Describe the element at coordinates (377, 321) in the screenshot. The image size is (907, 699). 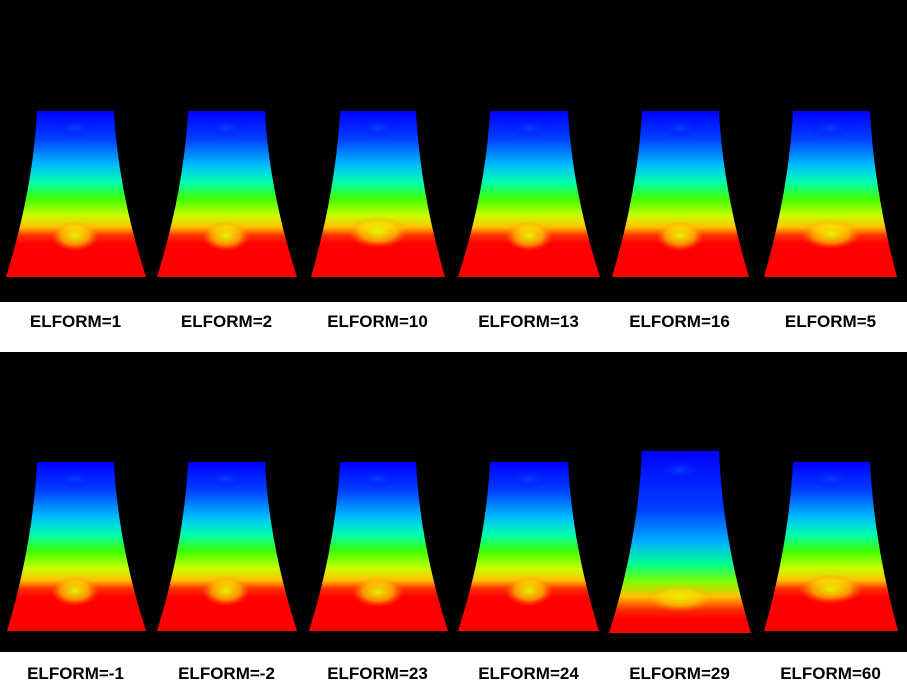
I see `caption-elform-10: ELFORM=10` at that location.